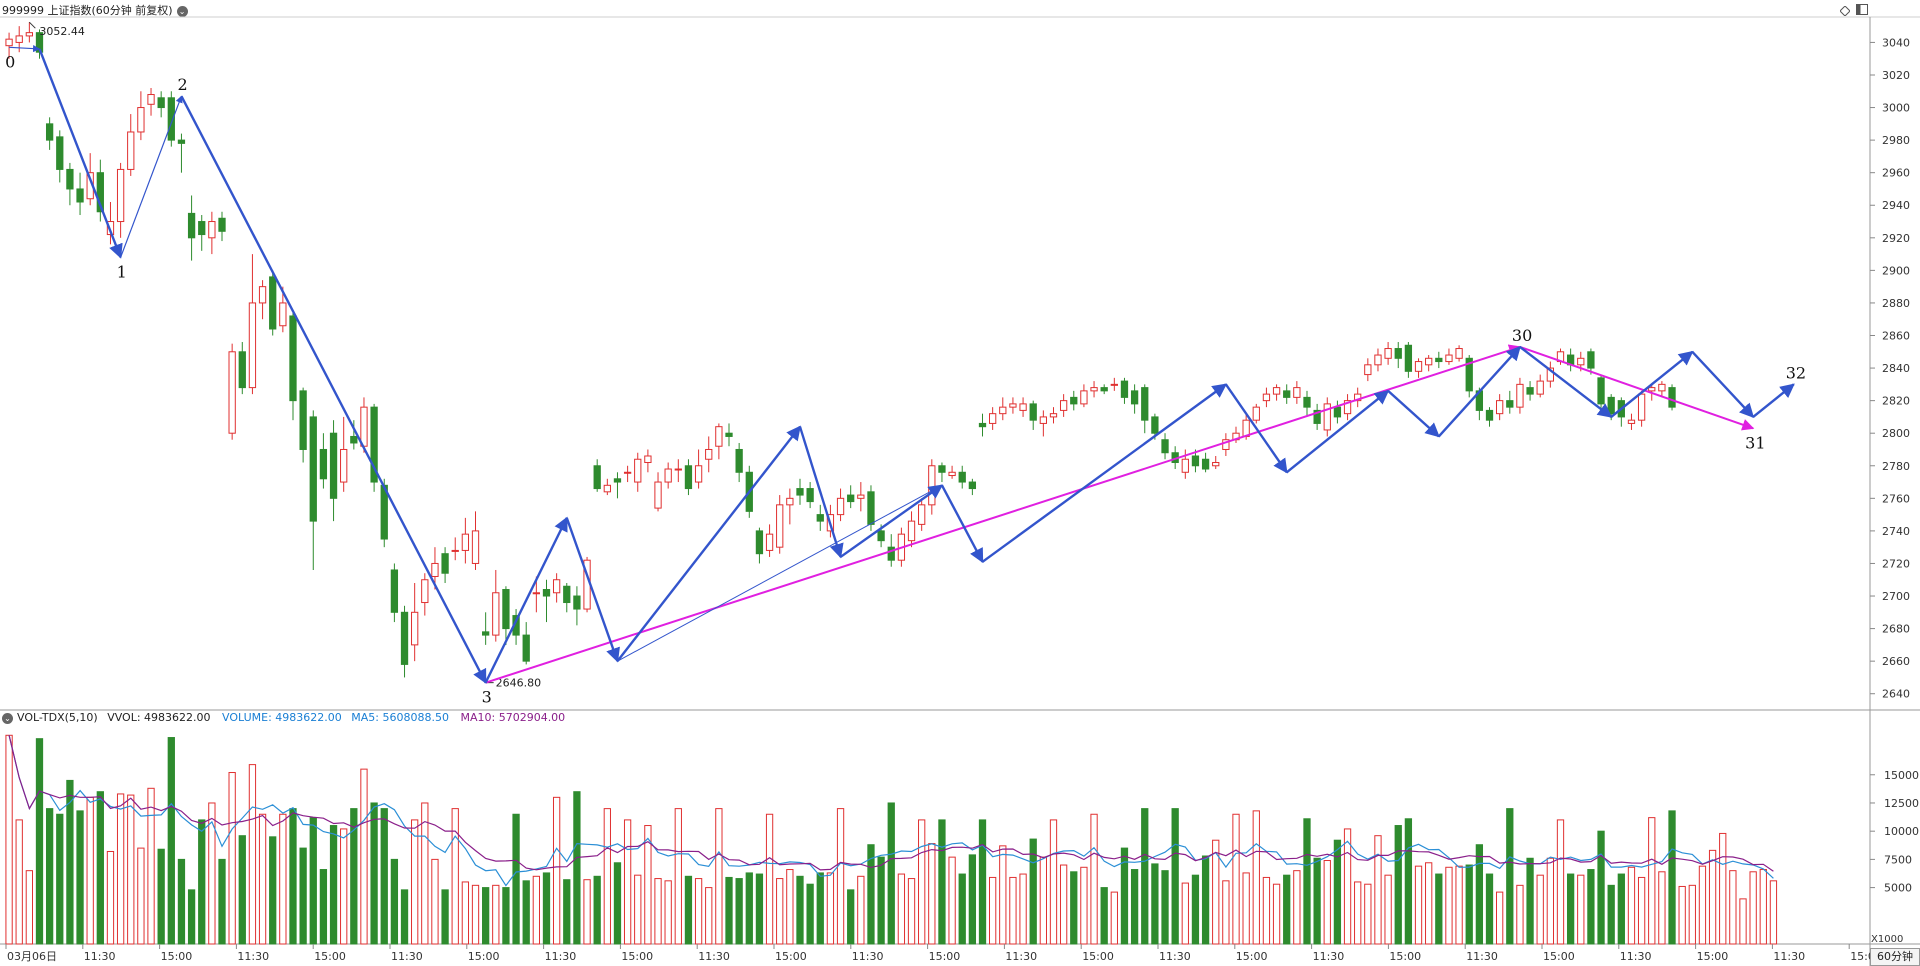 The width and height of the screenshot is (1920, 966). What do you see at coordinates (1896, 694) in the screenshot?
I see `price-tick-label: 2640` at bounding box center [1896, 694].